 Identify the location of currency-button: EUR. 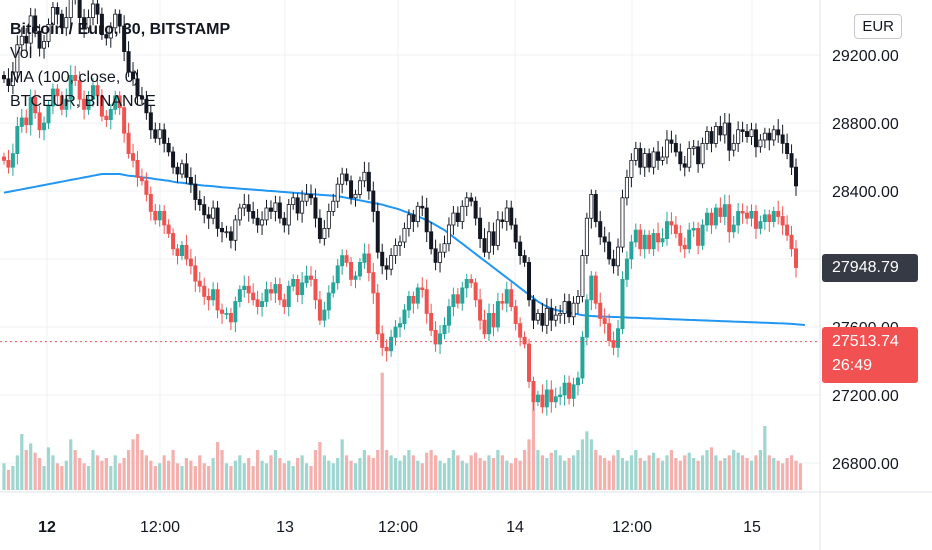
(878, 26).